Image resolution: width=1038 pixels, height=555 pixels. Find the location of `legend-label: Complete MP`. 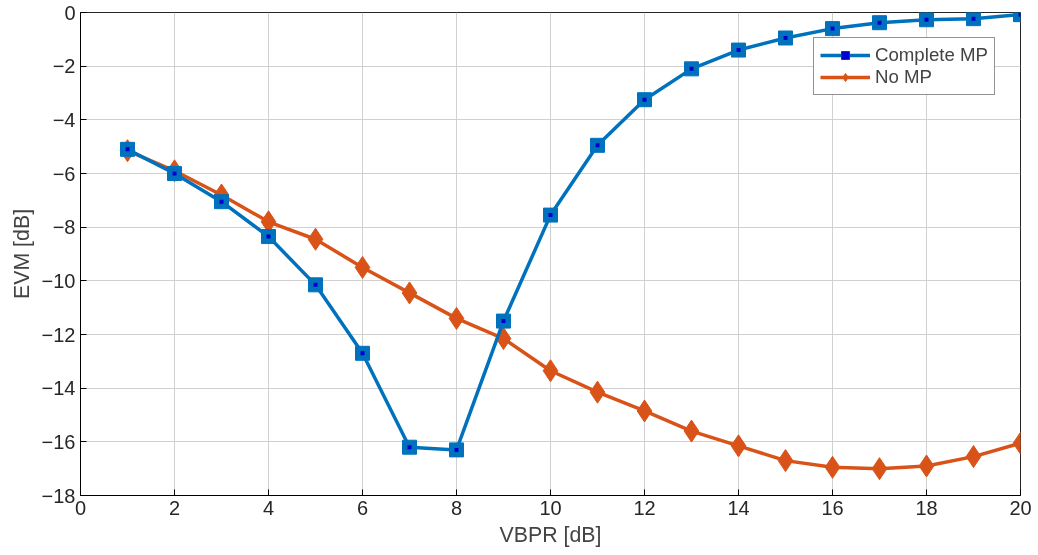

legend-label: Complete MP is located at coordinates (931, 55).